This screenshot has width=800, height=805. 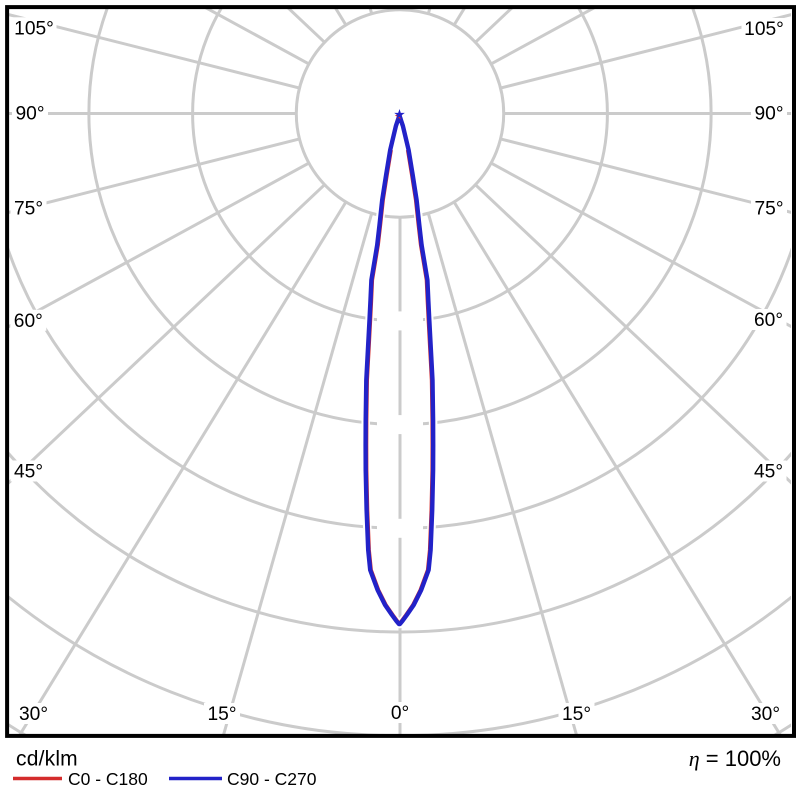 What do you see at coordinates (47, 759) in the screenshot?
I see `svg-text: cd/klm` at bounding box center [47, 759].